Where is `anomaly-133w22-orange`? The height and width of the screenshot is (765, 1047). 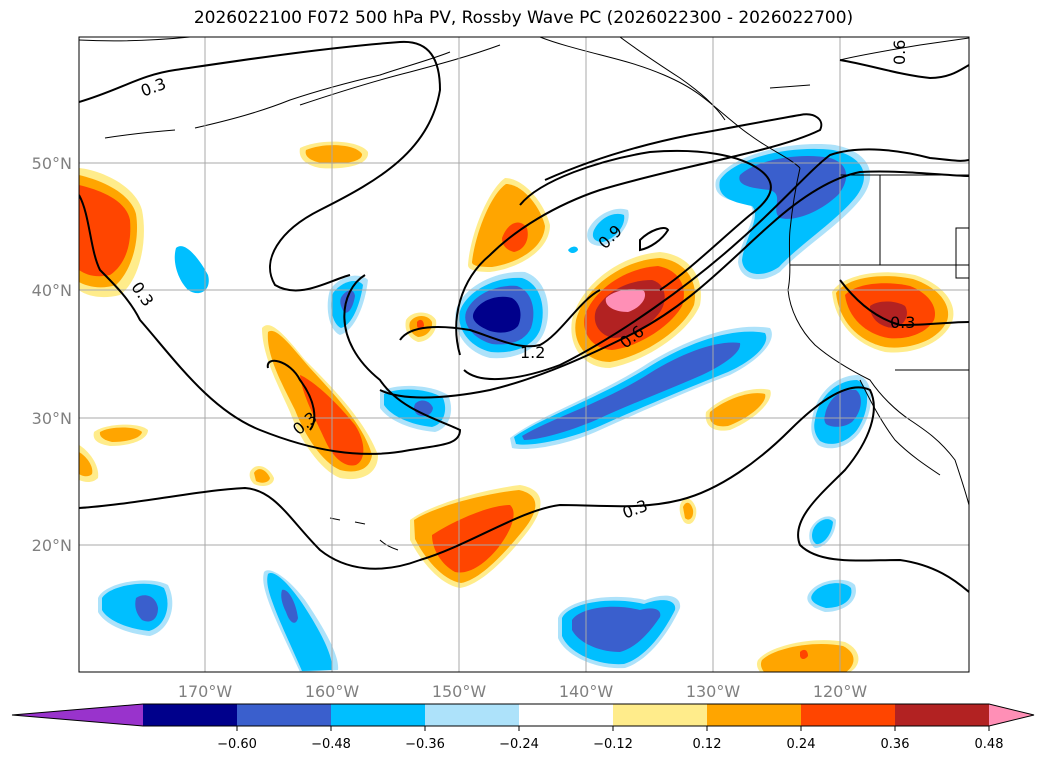
anomaly-133w22-orange is located at coordinates (688, 511).